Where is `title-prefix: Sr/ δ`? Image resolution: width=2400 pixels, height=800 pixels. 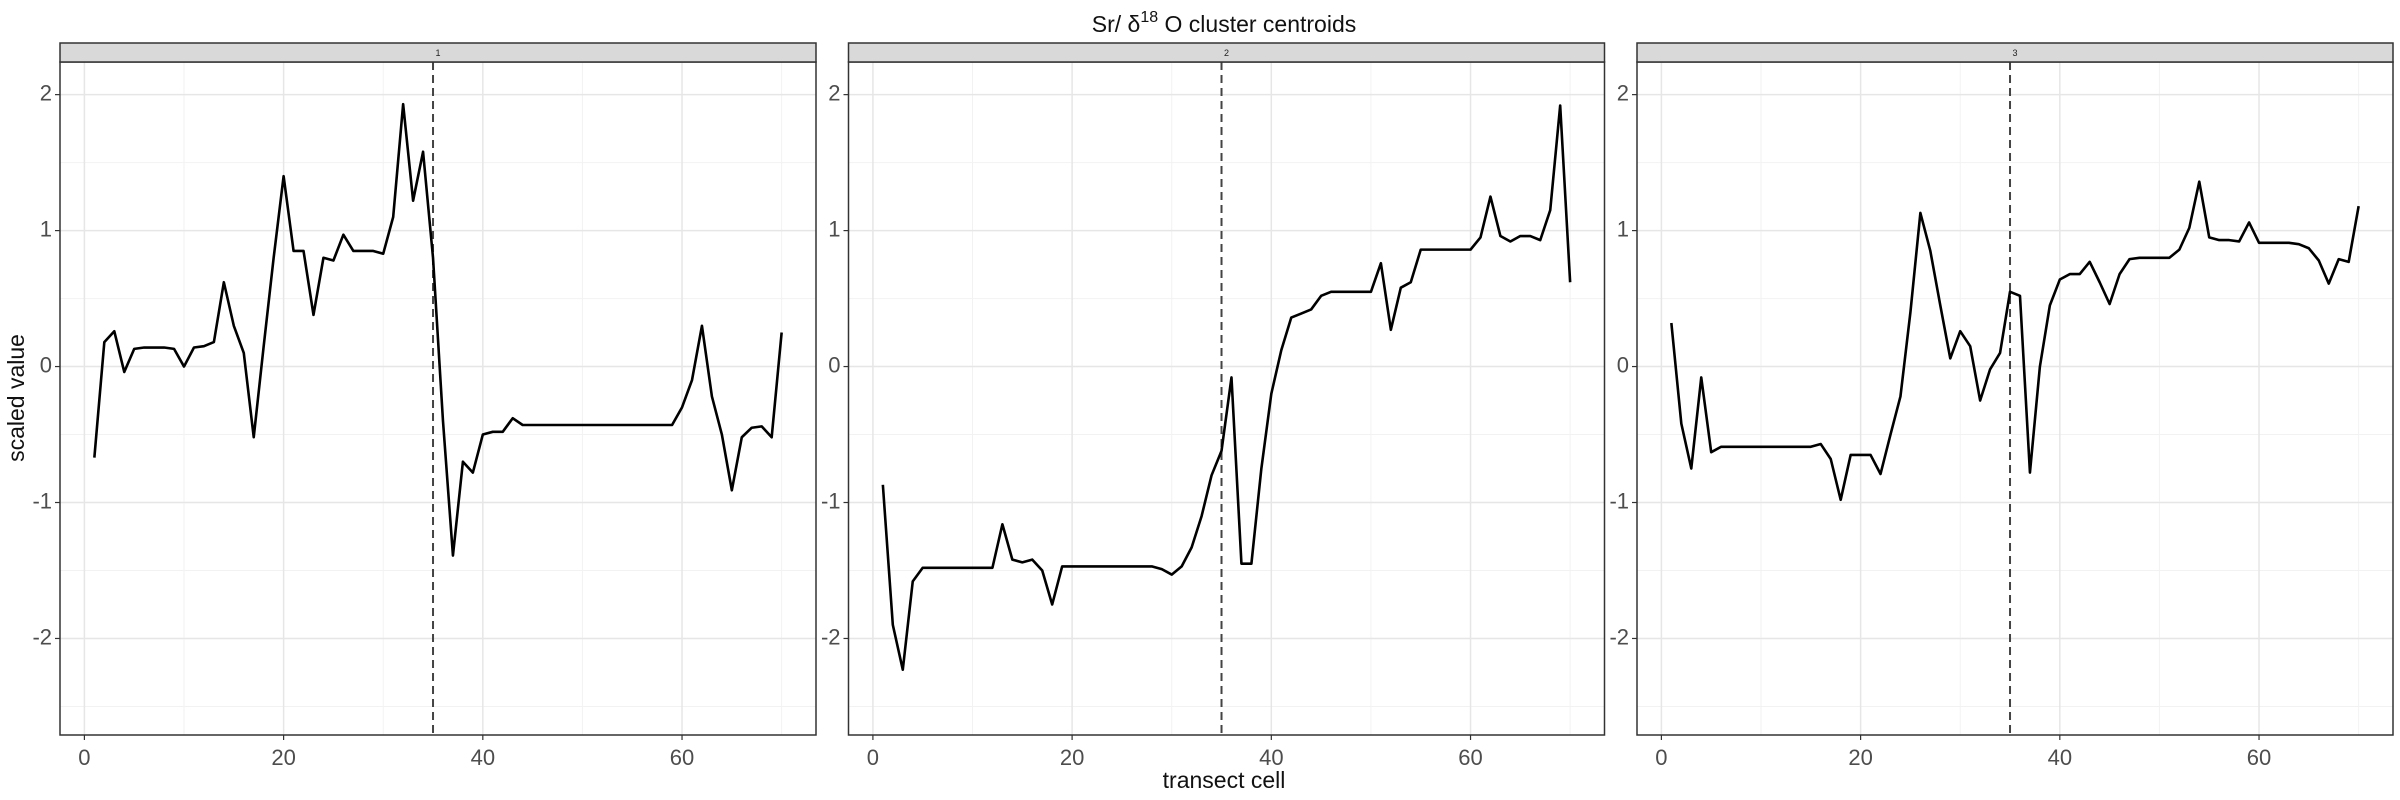
title-prefix: Sr/ δ is located at coordinates (1116, 24).